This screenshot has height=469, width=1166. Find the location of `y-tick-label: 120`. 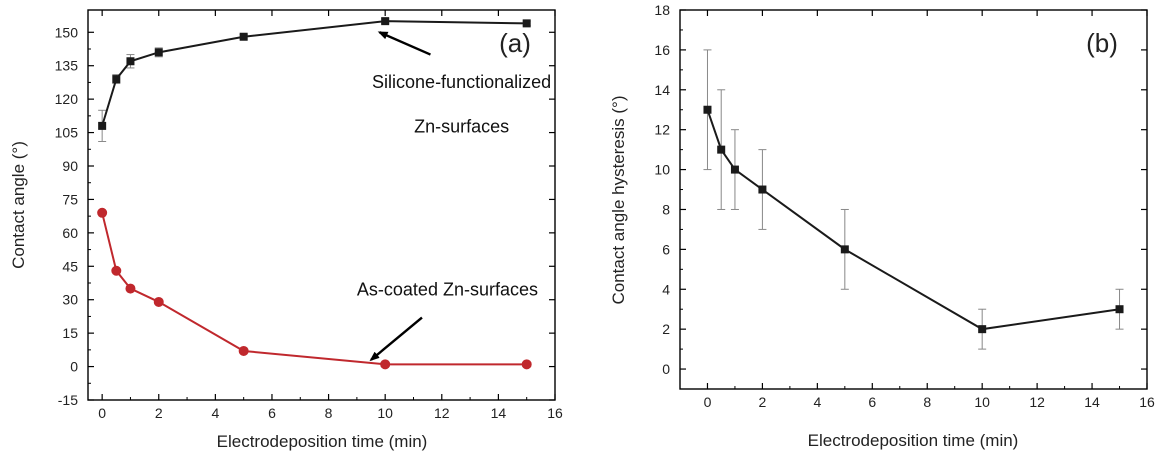

y-tick-label: 120 is located at coordinates (67, 99).